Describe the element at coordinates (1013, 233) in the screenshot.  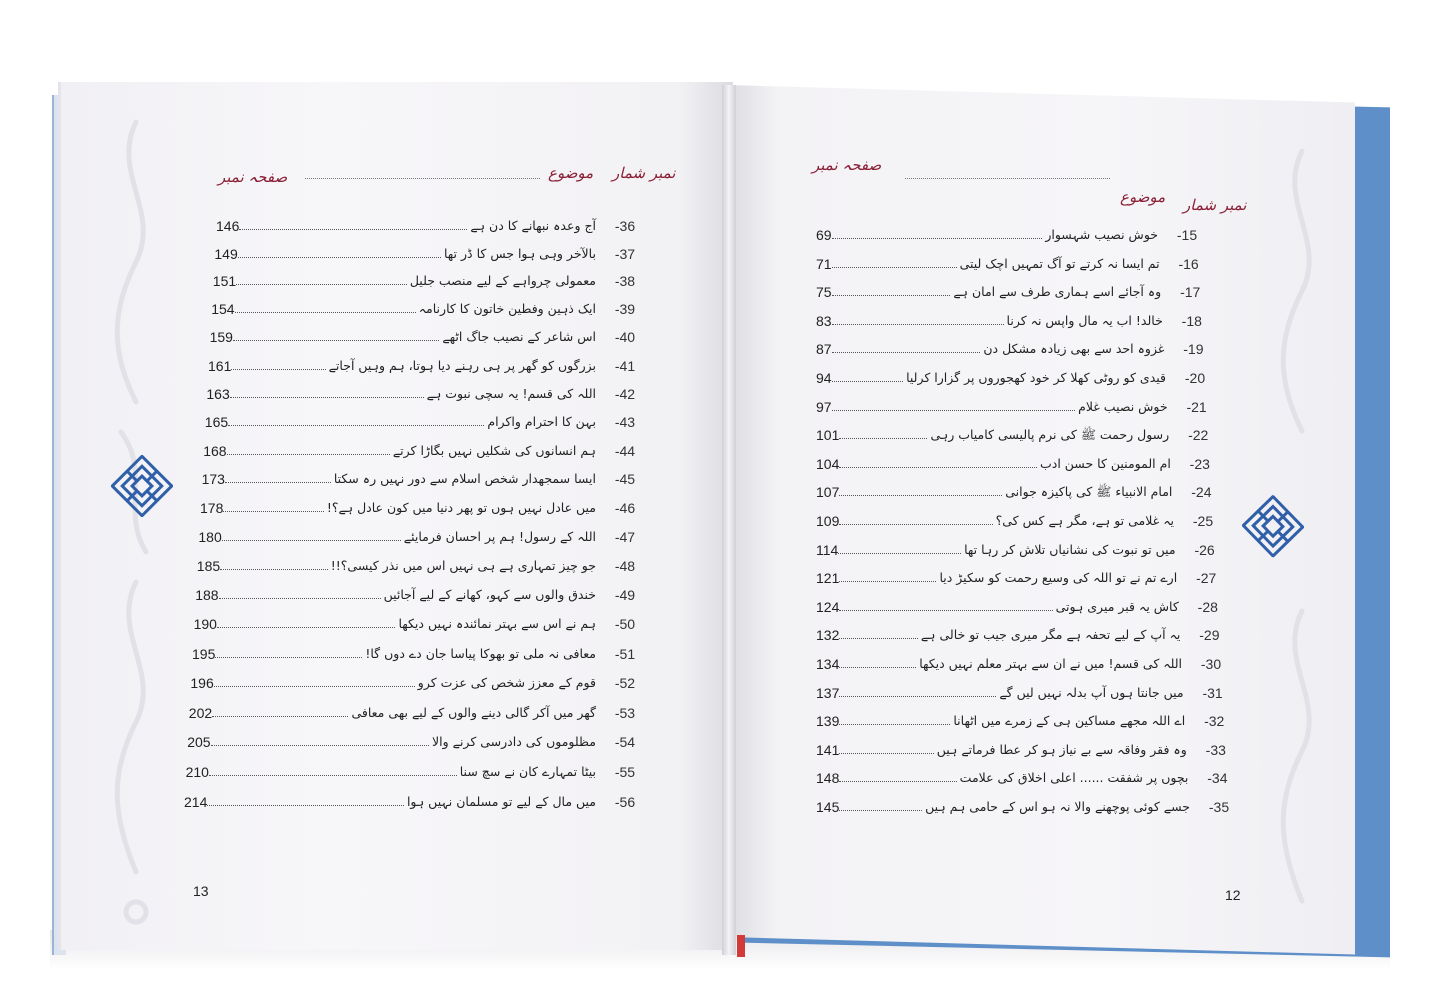
I see `toc-entry: -15 خوش نصیب شہسوار 69` at that location.